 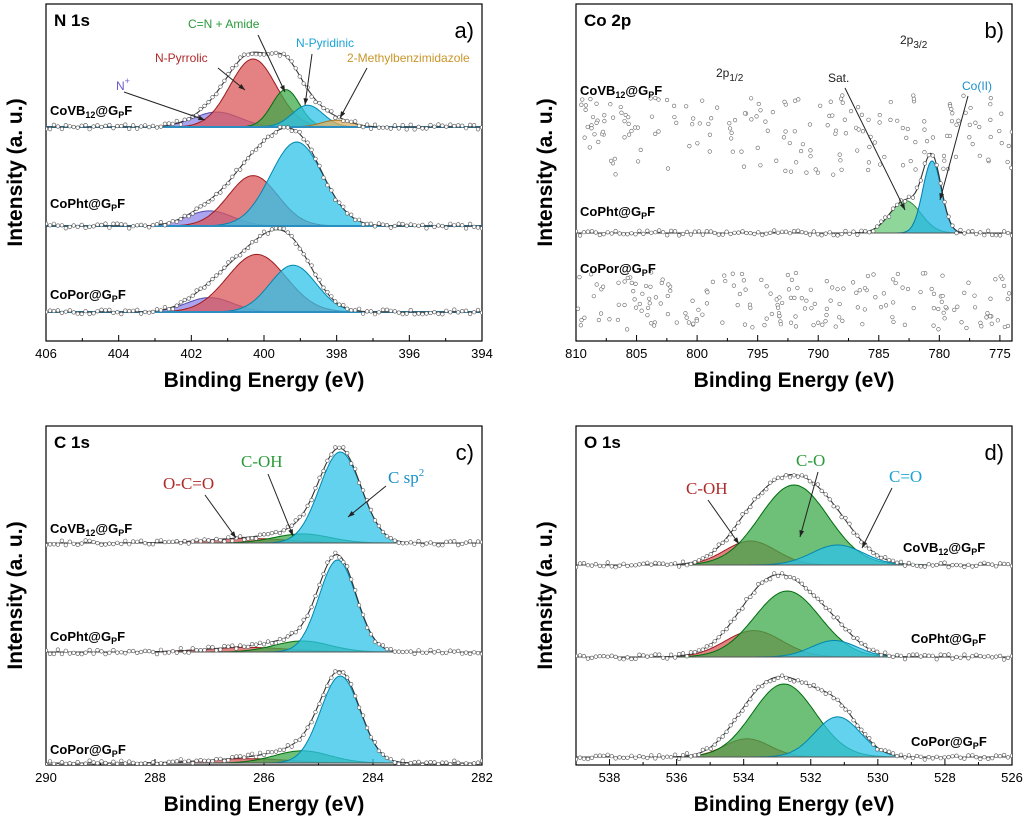 What do you see at coordinates (994, 30) in the screenshot?
I see `panel-letter: b)` at bounding box center [994, 30].